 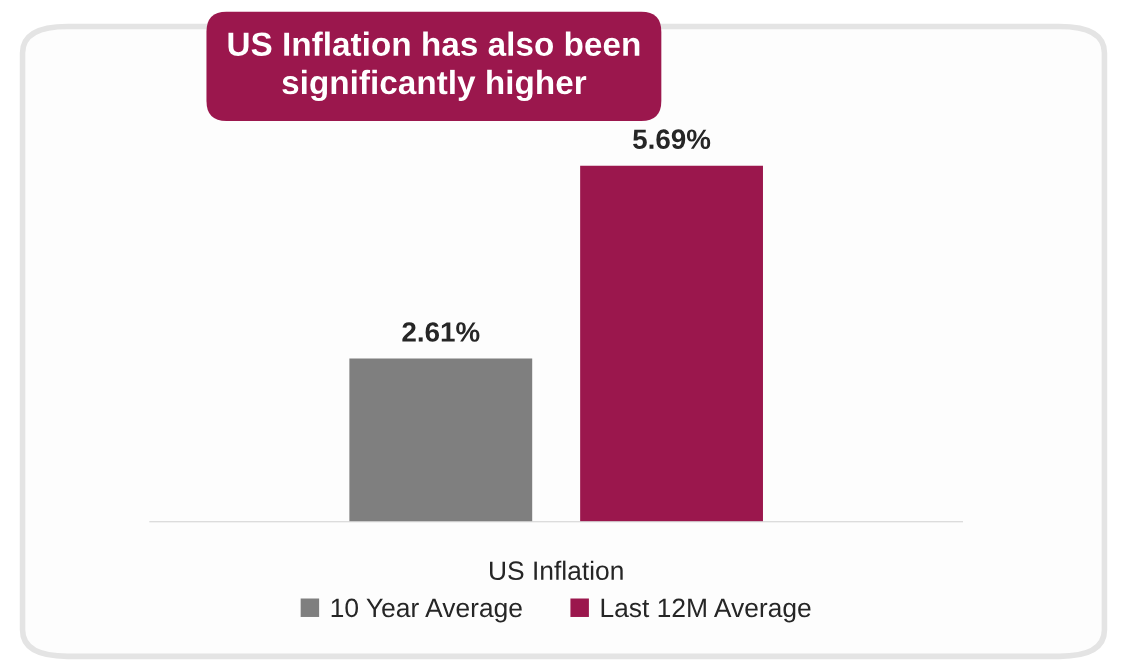 What do you see at coordinates (441, 332) in the screenshot?
I see `data-label: 2.61%` at bounding box center [441, 332].